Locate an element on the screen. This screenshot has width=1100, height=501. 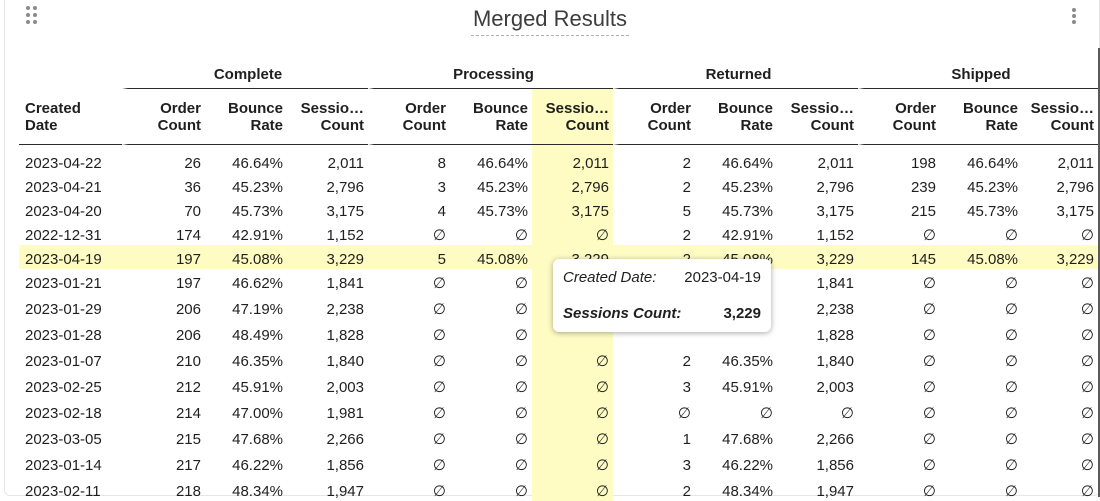
table-cell: 1,841 is located at coordinates (345, 283).